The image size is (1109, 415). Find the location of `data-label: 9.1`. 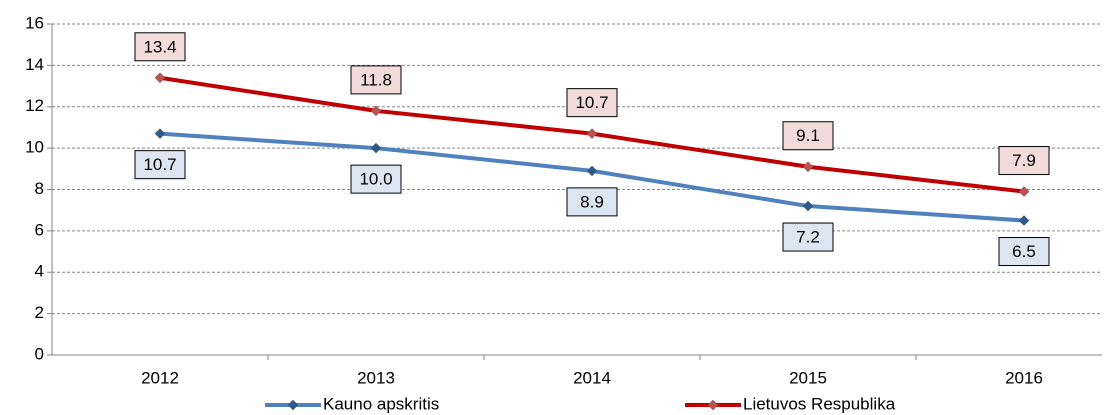

data-label: 9.1 is located at coordinates (808, 135).